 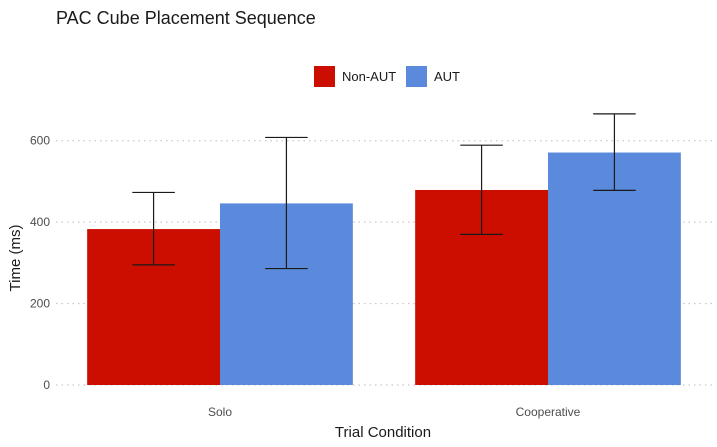 What do you see at coordinates (186, 18) in the screenshot?
I see `chart-title: PAC Cube Placement Sequence` at bounding box center [186, 18].